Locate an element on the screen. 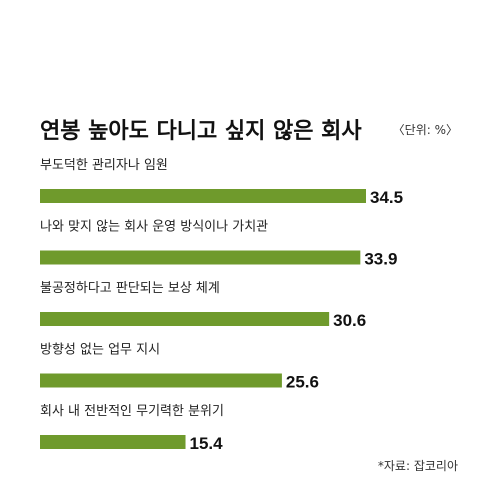 The image size is (500, 494). unit-label: 〈단위: %〉 is located at coordinates (425, 130).